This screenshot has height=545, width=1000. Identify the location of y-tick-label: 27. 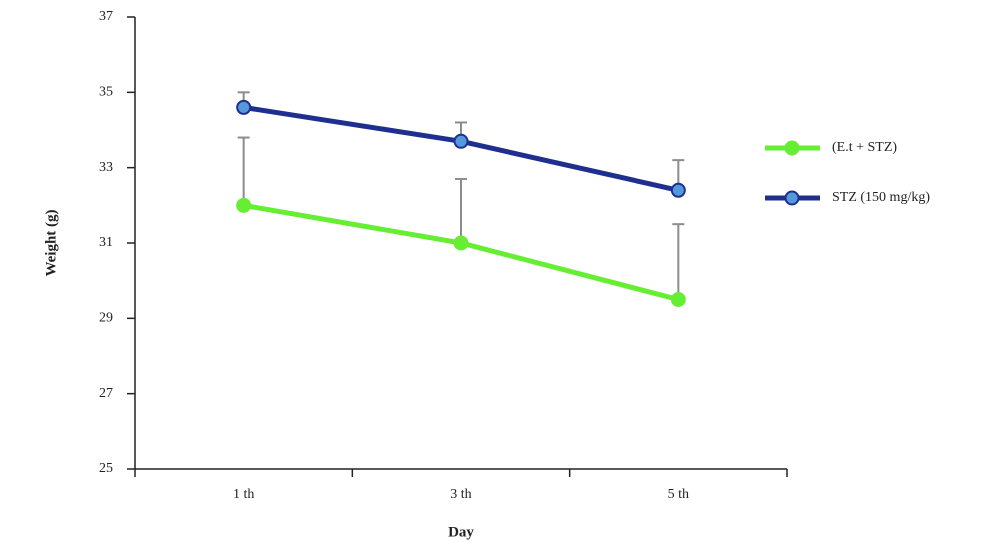
(106, 393).